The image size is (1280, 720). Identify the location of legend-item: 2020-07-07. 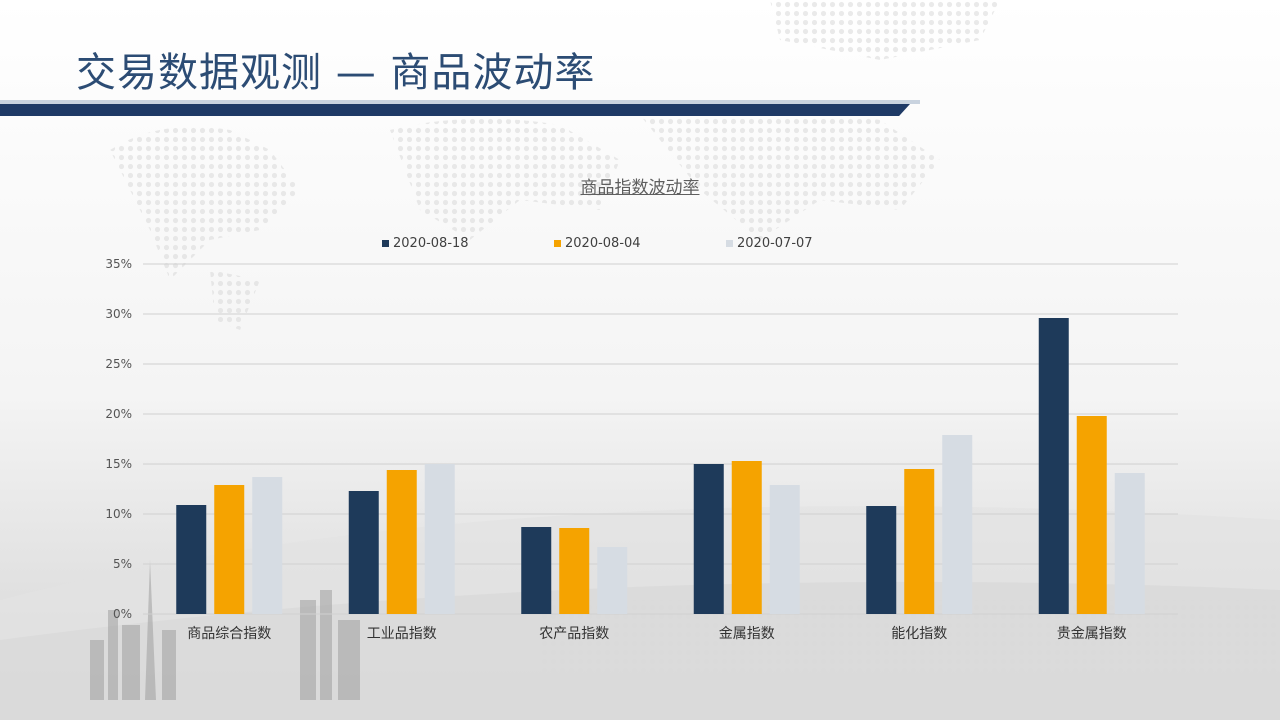
(812, 243).